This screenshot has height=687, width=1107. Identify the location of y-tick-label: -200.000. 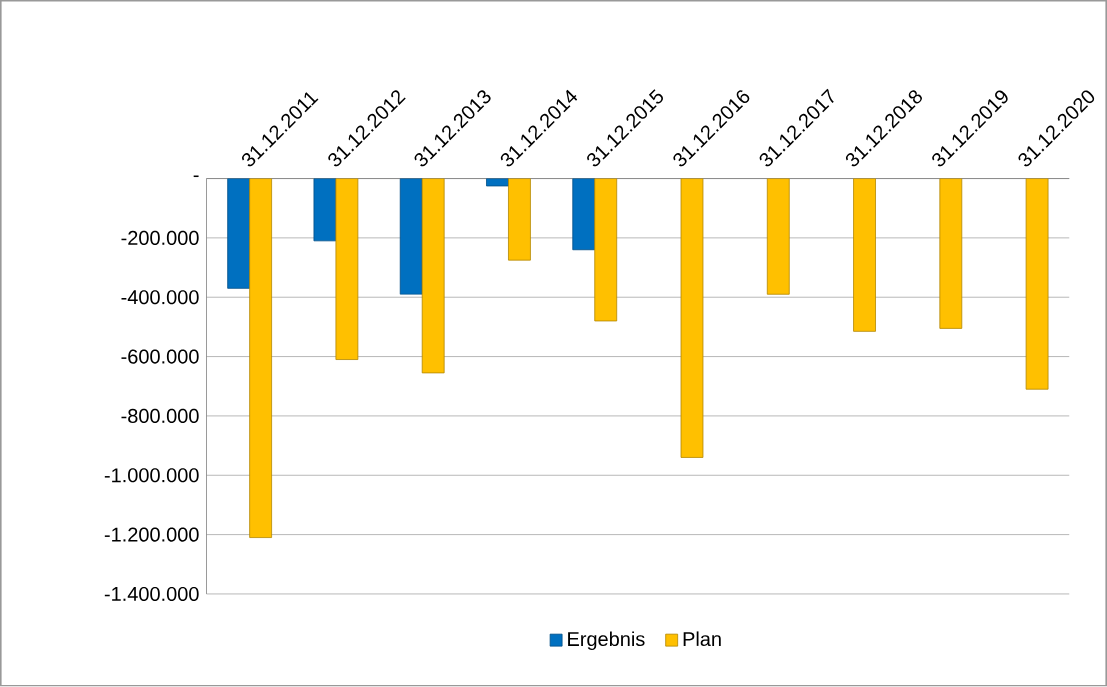
(160, 238).